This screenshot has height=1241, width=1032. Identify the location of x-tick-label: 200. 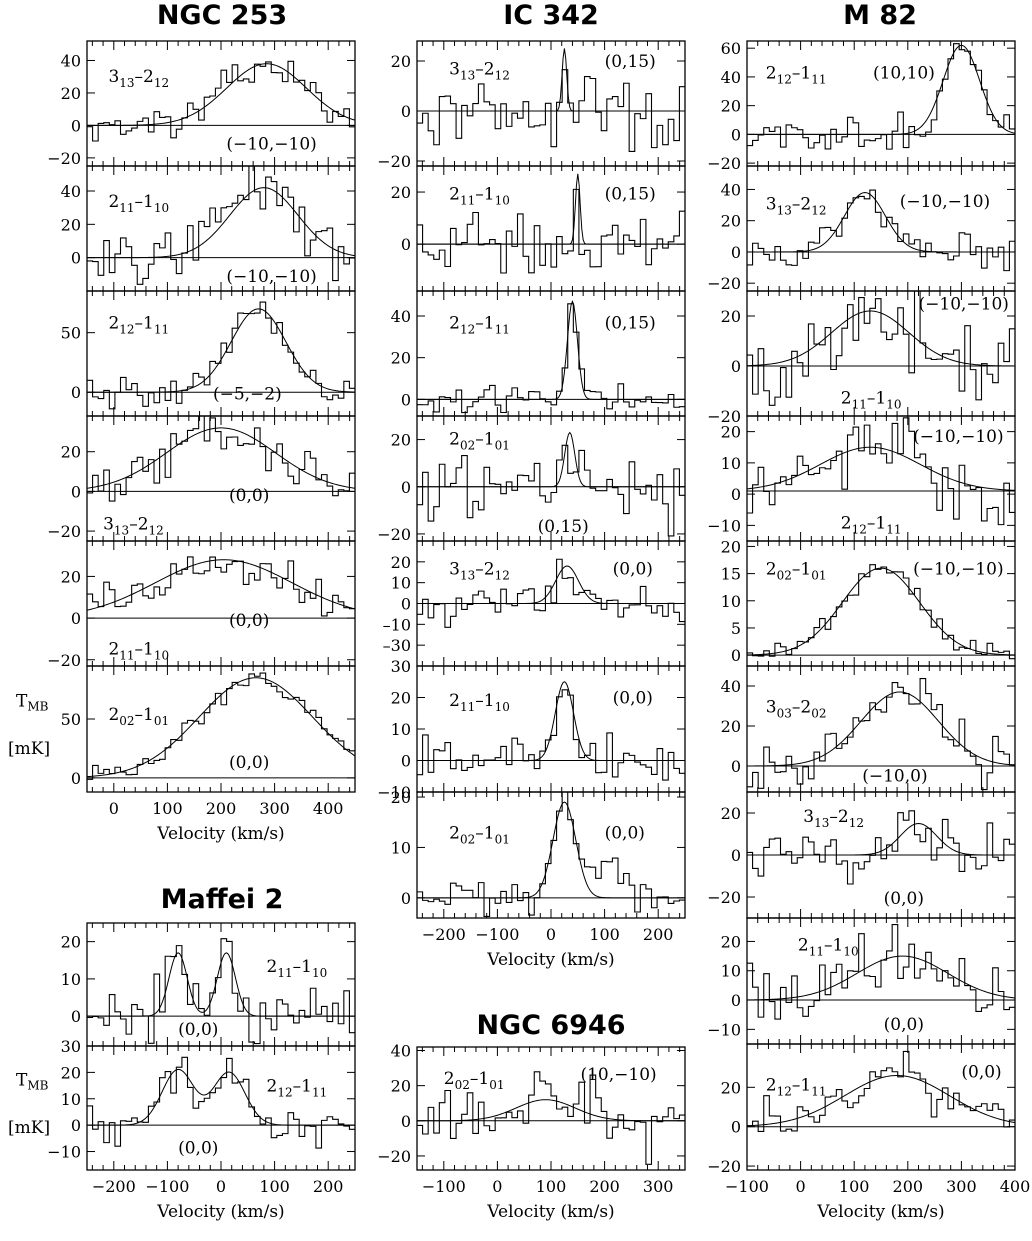
(221, 808).